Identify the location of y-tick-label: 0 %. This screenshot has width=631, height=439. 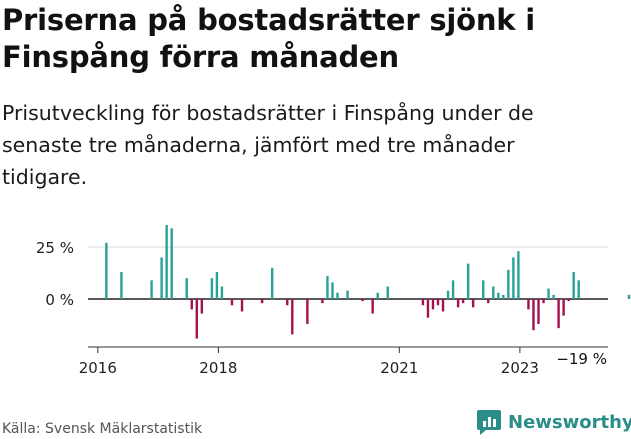
(59, 300).